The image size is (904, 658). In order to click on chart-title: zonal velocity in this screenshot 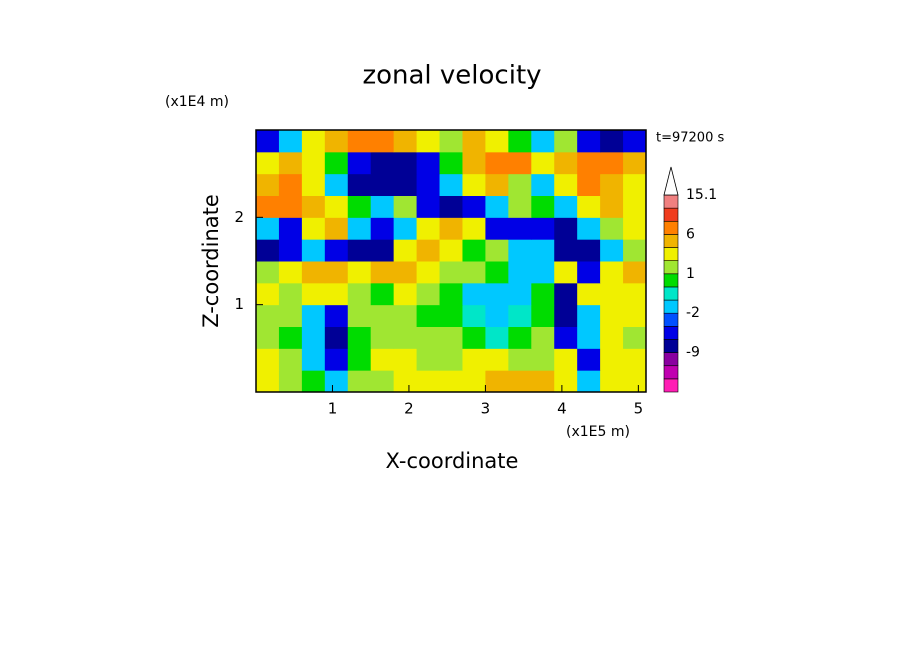, I will do `click(451, 76)`.